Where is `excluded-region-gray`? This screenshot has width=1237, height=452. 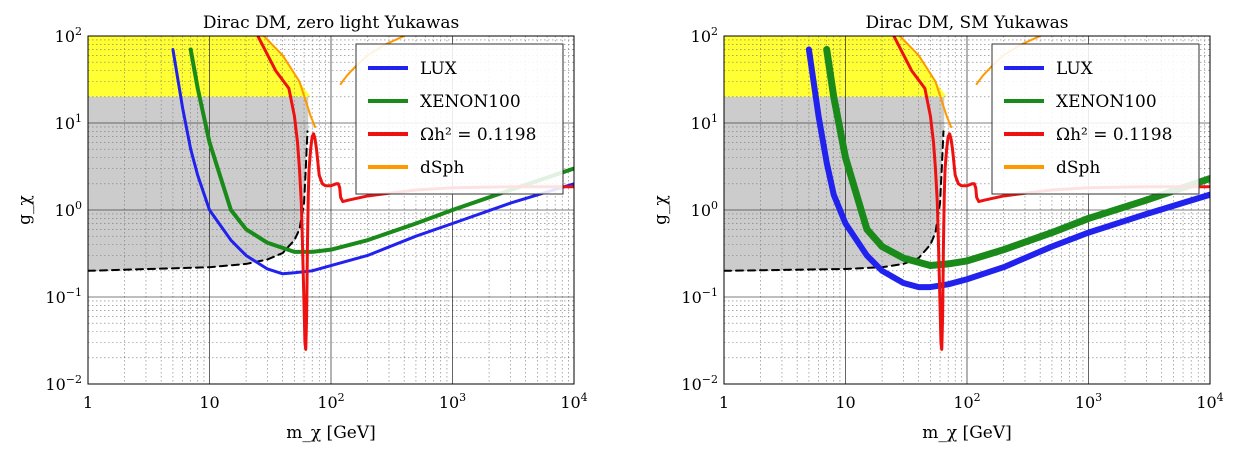 excluded-region-gray is located at coordinates (198, 183).